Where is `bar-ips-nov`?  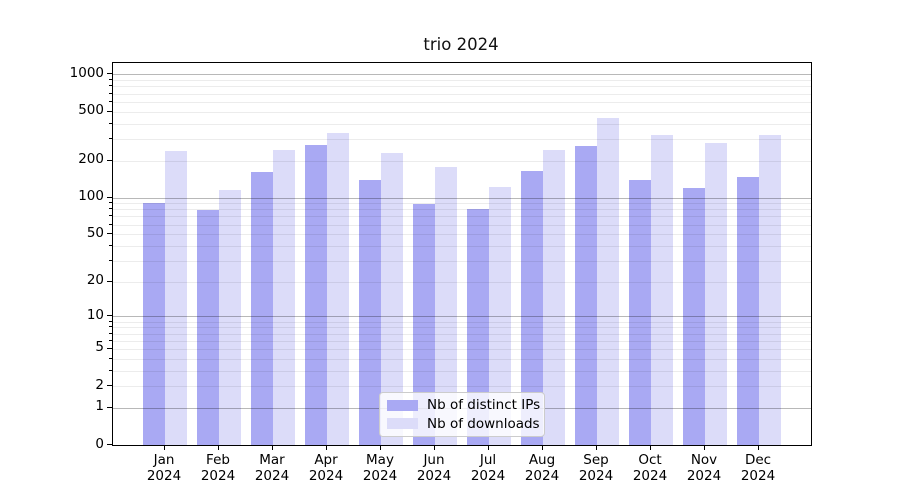 bar-ips-nov is located at coordinates (694, 316).